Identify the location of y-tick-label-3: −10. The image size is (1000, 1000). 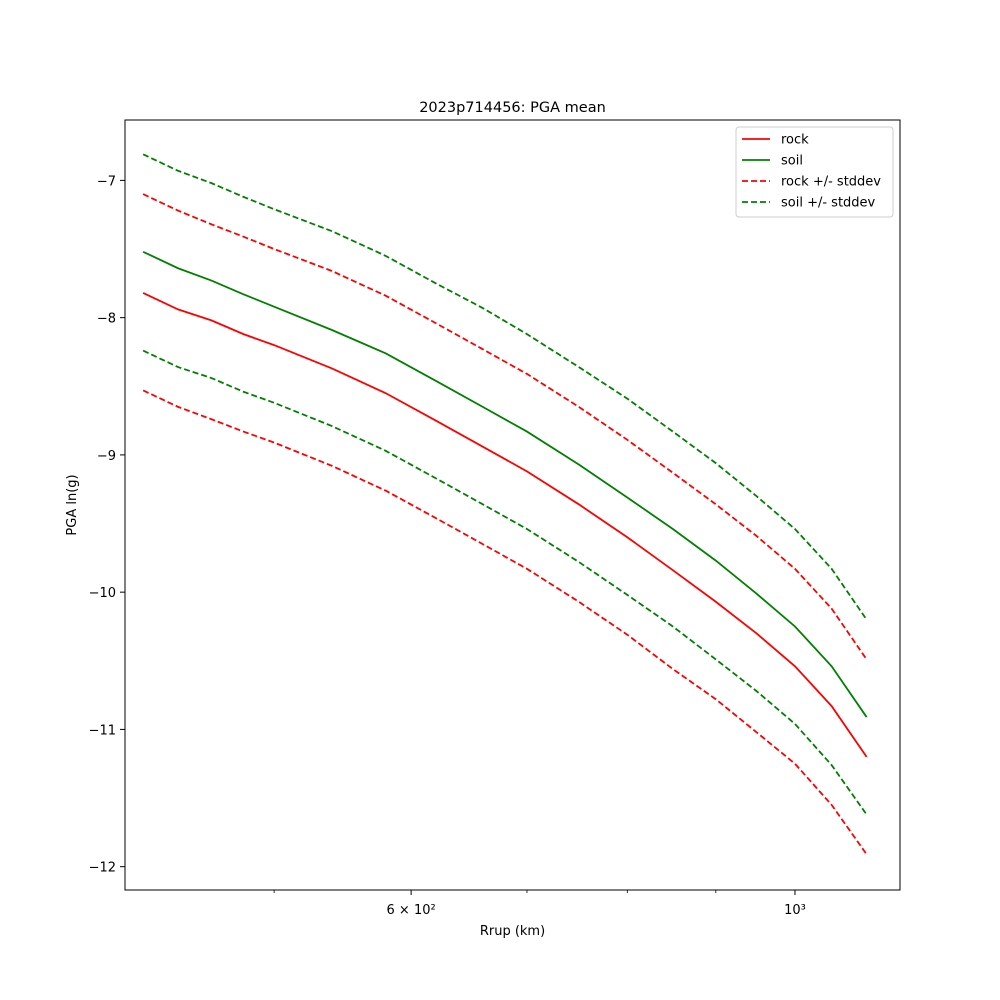
(102, 593).